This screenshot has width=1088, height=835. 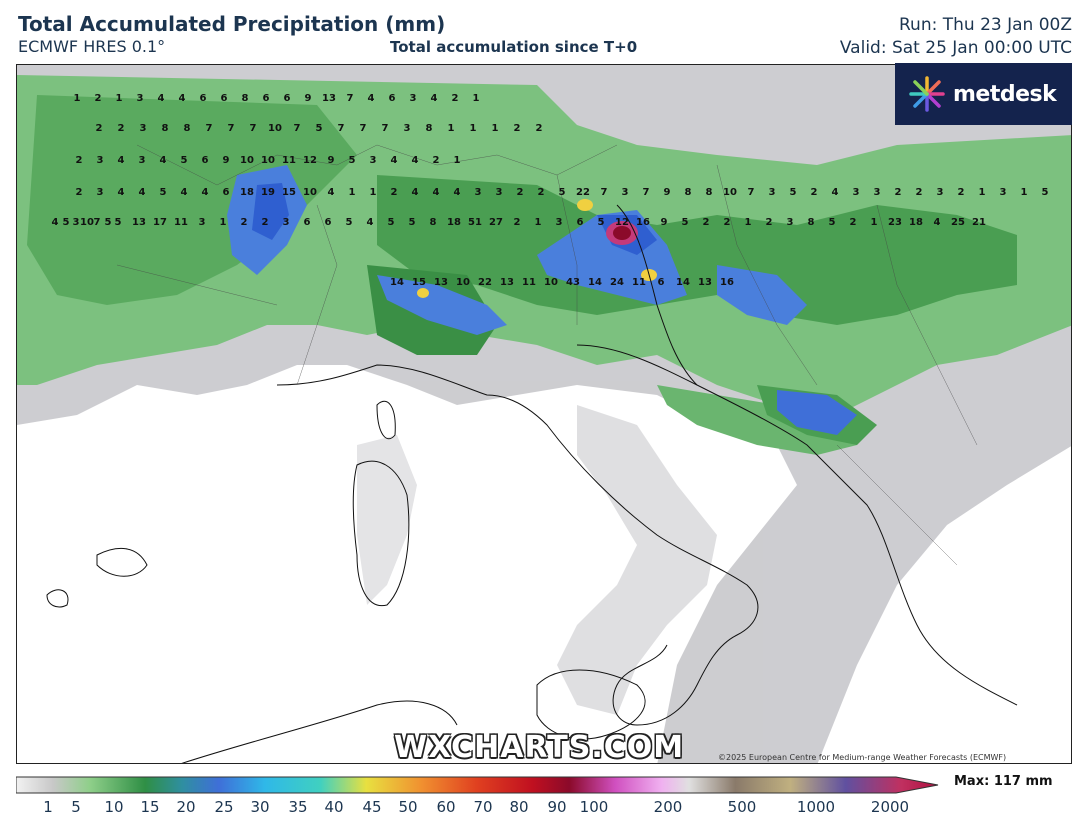 What do you see at coordinates (573, 282) in the screenshot?
I see `station-value: 43` at bounding box center [573, 282].